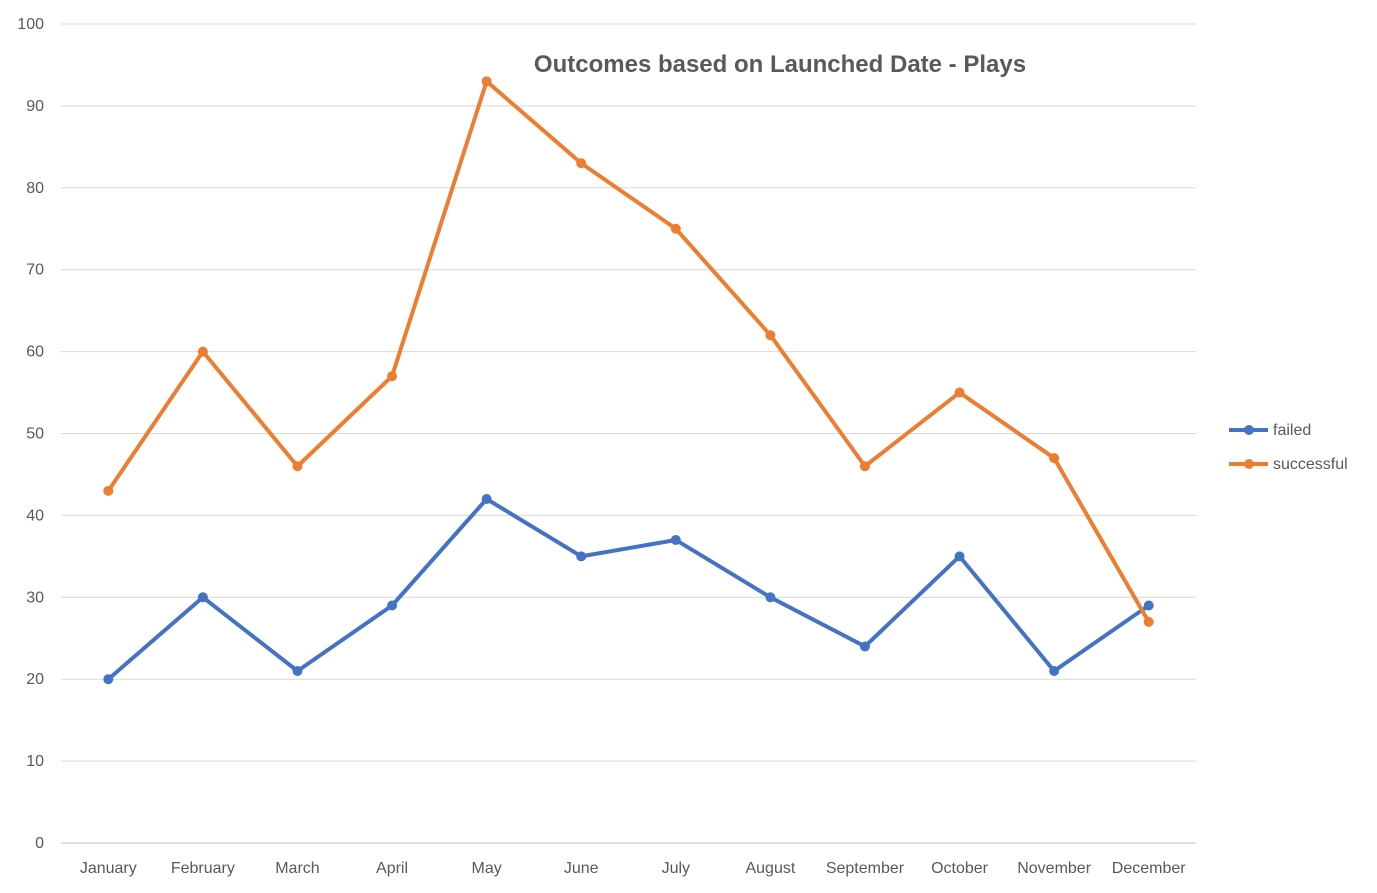 This screenshot has width=1377, height=893. I want to click on legend-marker-failed, so click(1249, 430).